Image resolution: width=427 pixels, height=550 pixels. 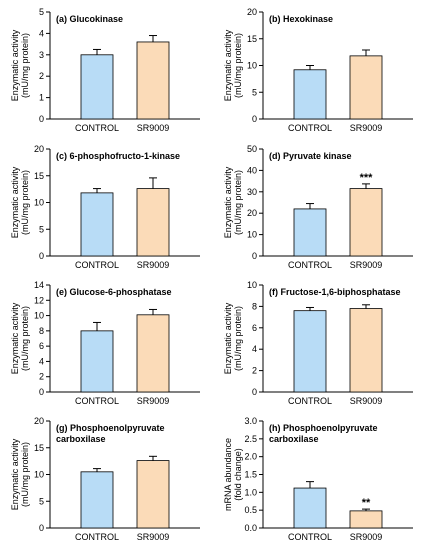 What do you see at coordinates (41, 98) in the screenshot?
I see `y-tick-label: 1` at bounding box center [41, 98].